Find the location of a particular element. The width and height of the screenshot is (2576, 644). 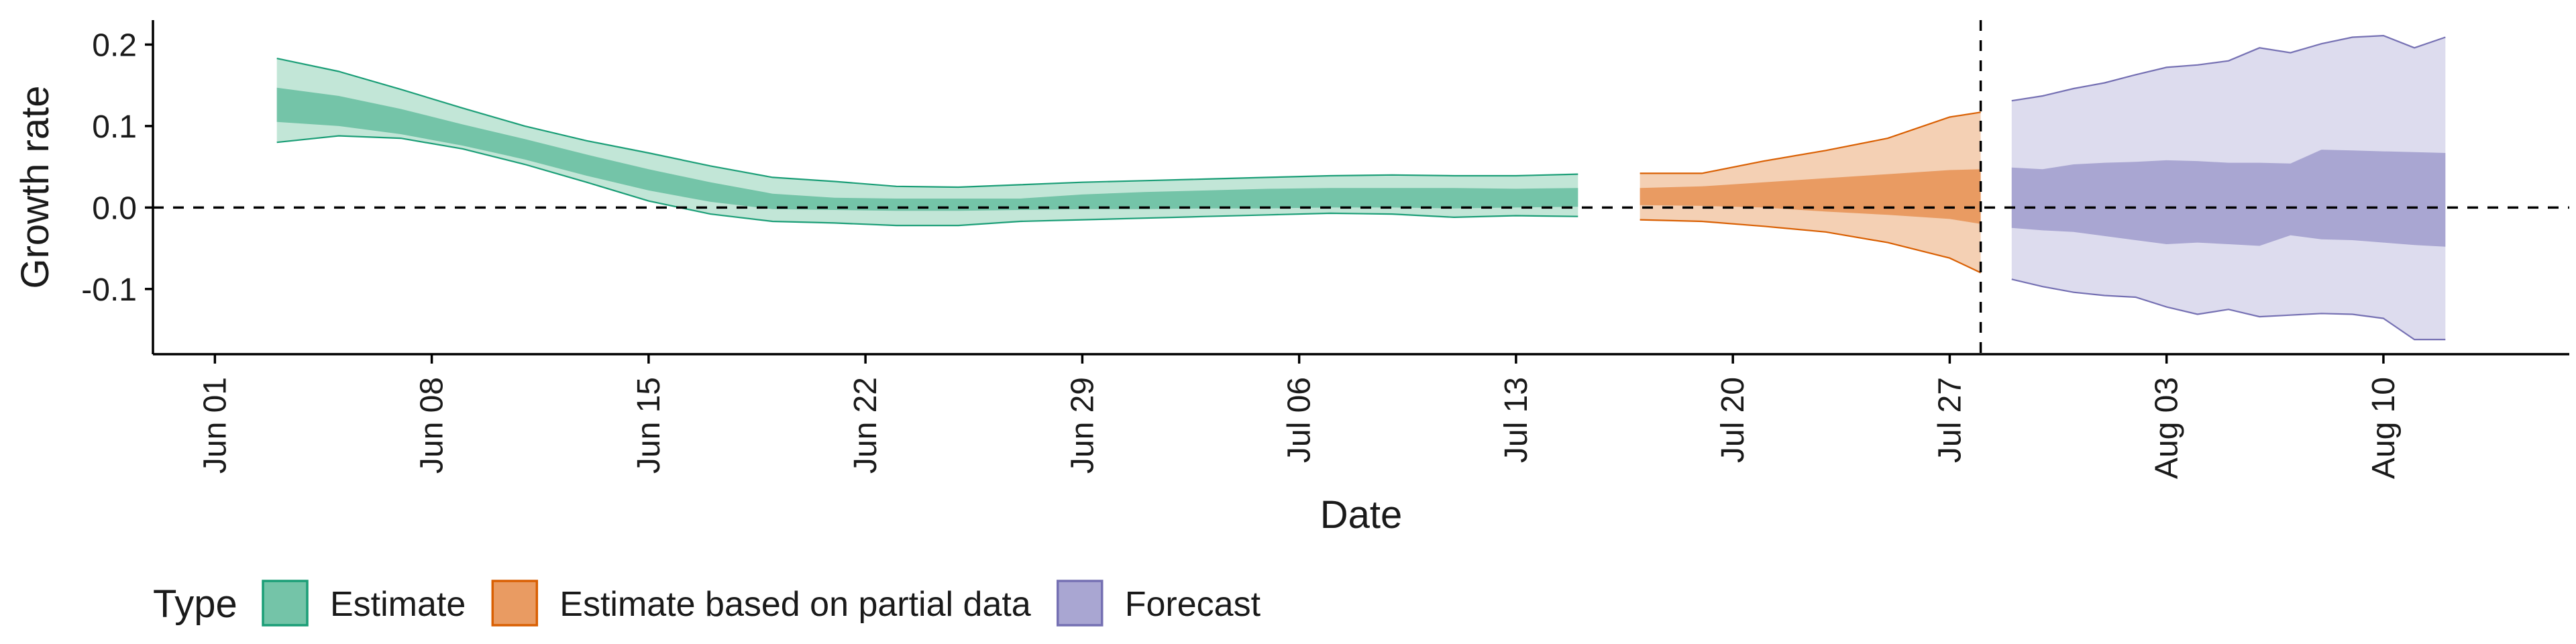

y-tick-label: 0.2 is located at coordinates (114, 45).